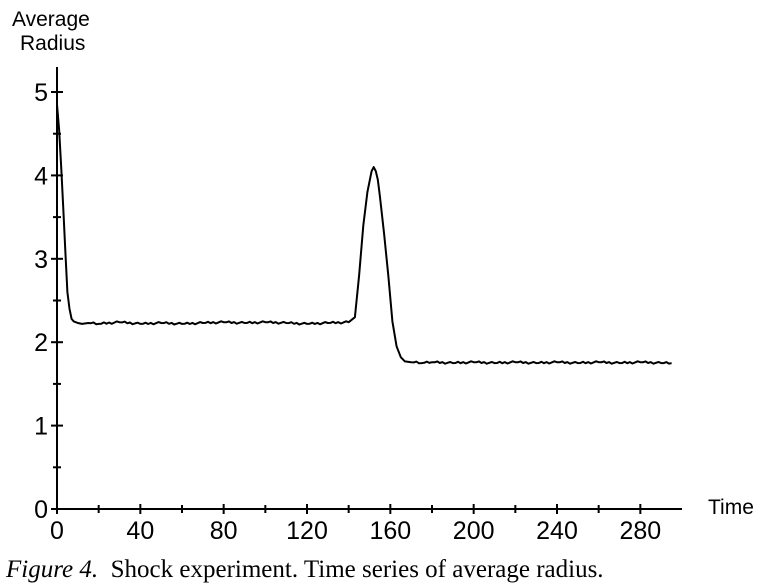 Image resolution: width=772 pixels, height=586 pixels. What do you see at coordinates (41, 93) in the screenshot?
I see `y-tick-label: 5` at bounding box center [41, 93].